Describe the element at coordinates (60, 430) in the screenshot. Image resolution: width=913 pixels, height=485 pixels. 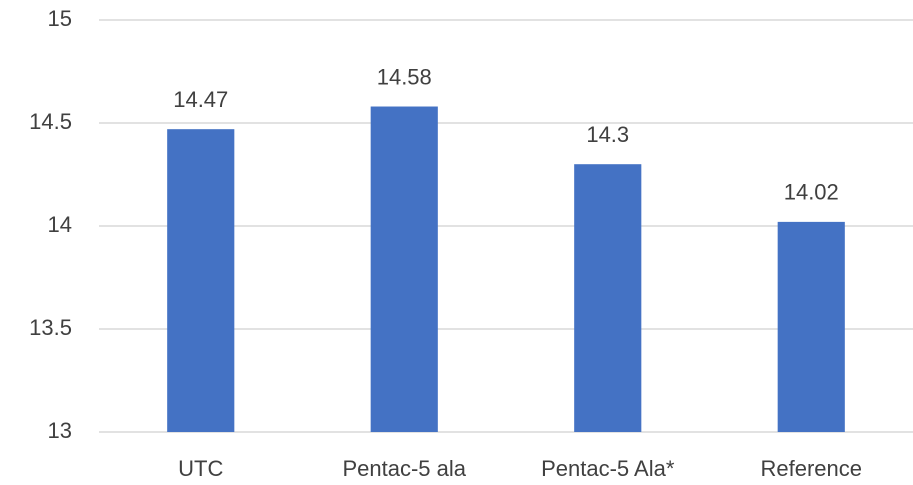
I see `y-tick-label: 13` at that location.